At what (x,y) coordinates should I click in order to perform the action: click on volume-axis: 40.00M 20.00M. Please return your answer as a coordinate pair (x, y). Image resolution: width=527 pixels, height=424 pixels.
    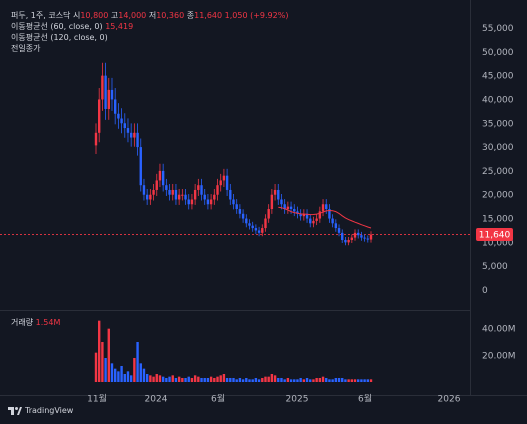
    Looking at the image, I should click on (499, 343).